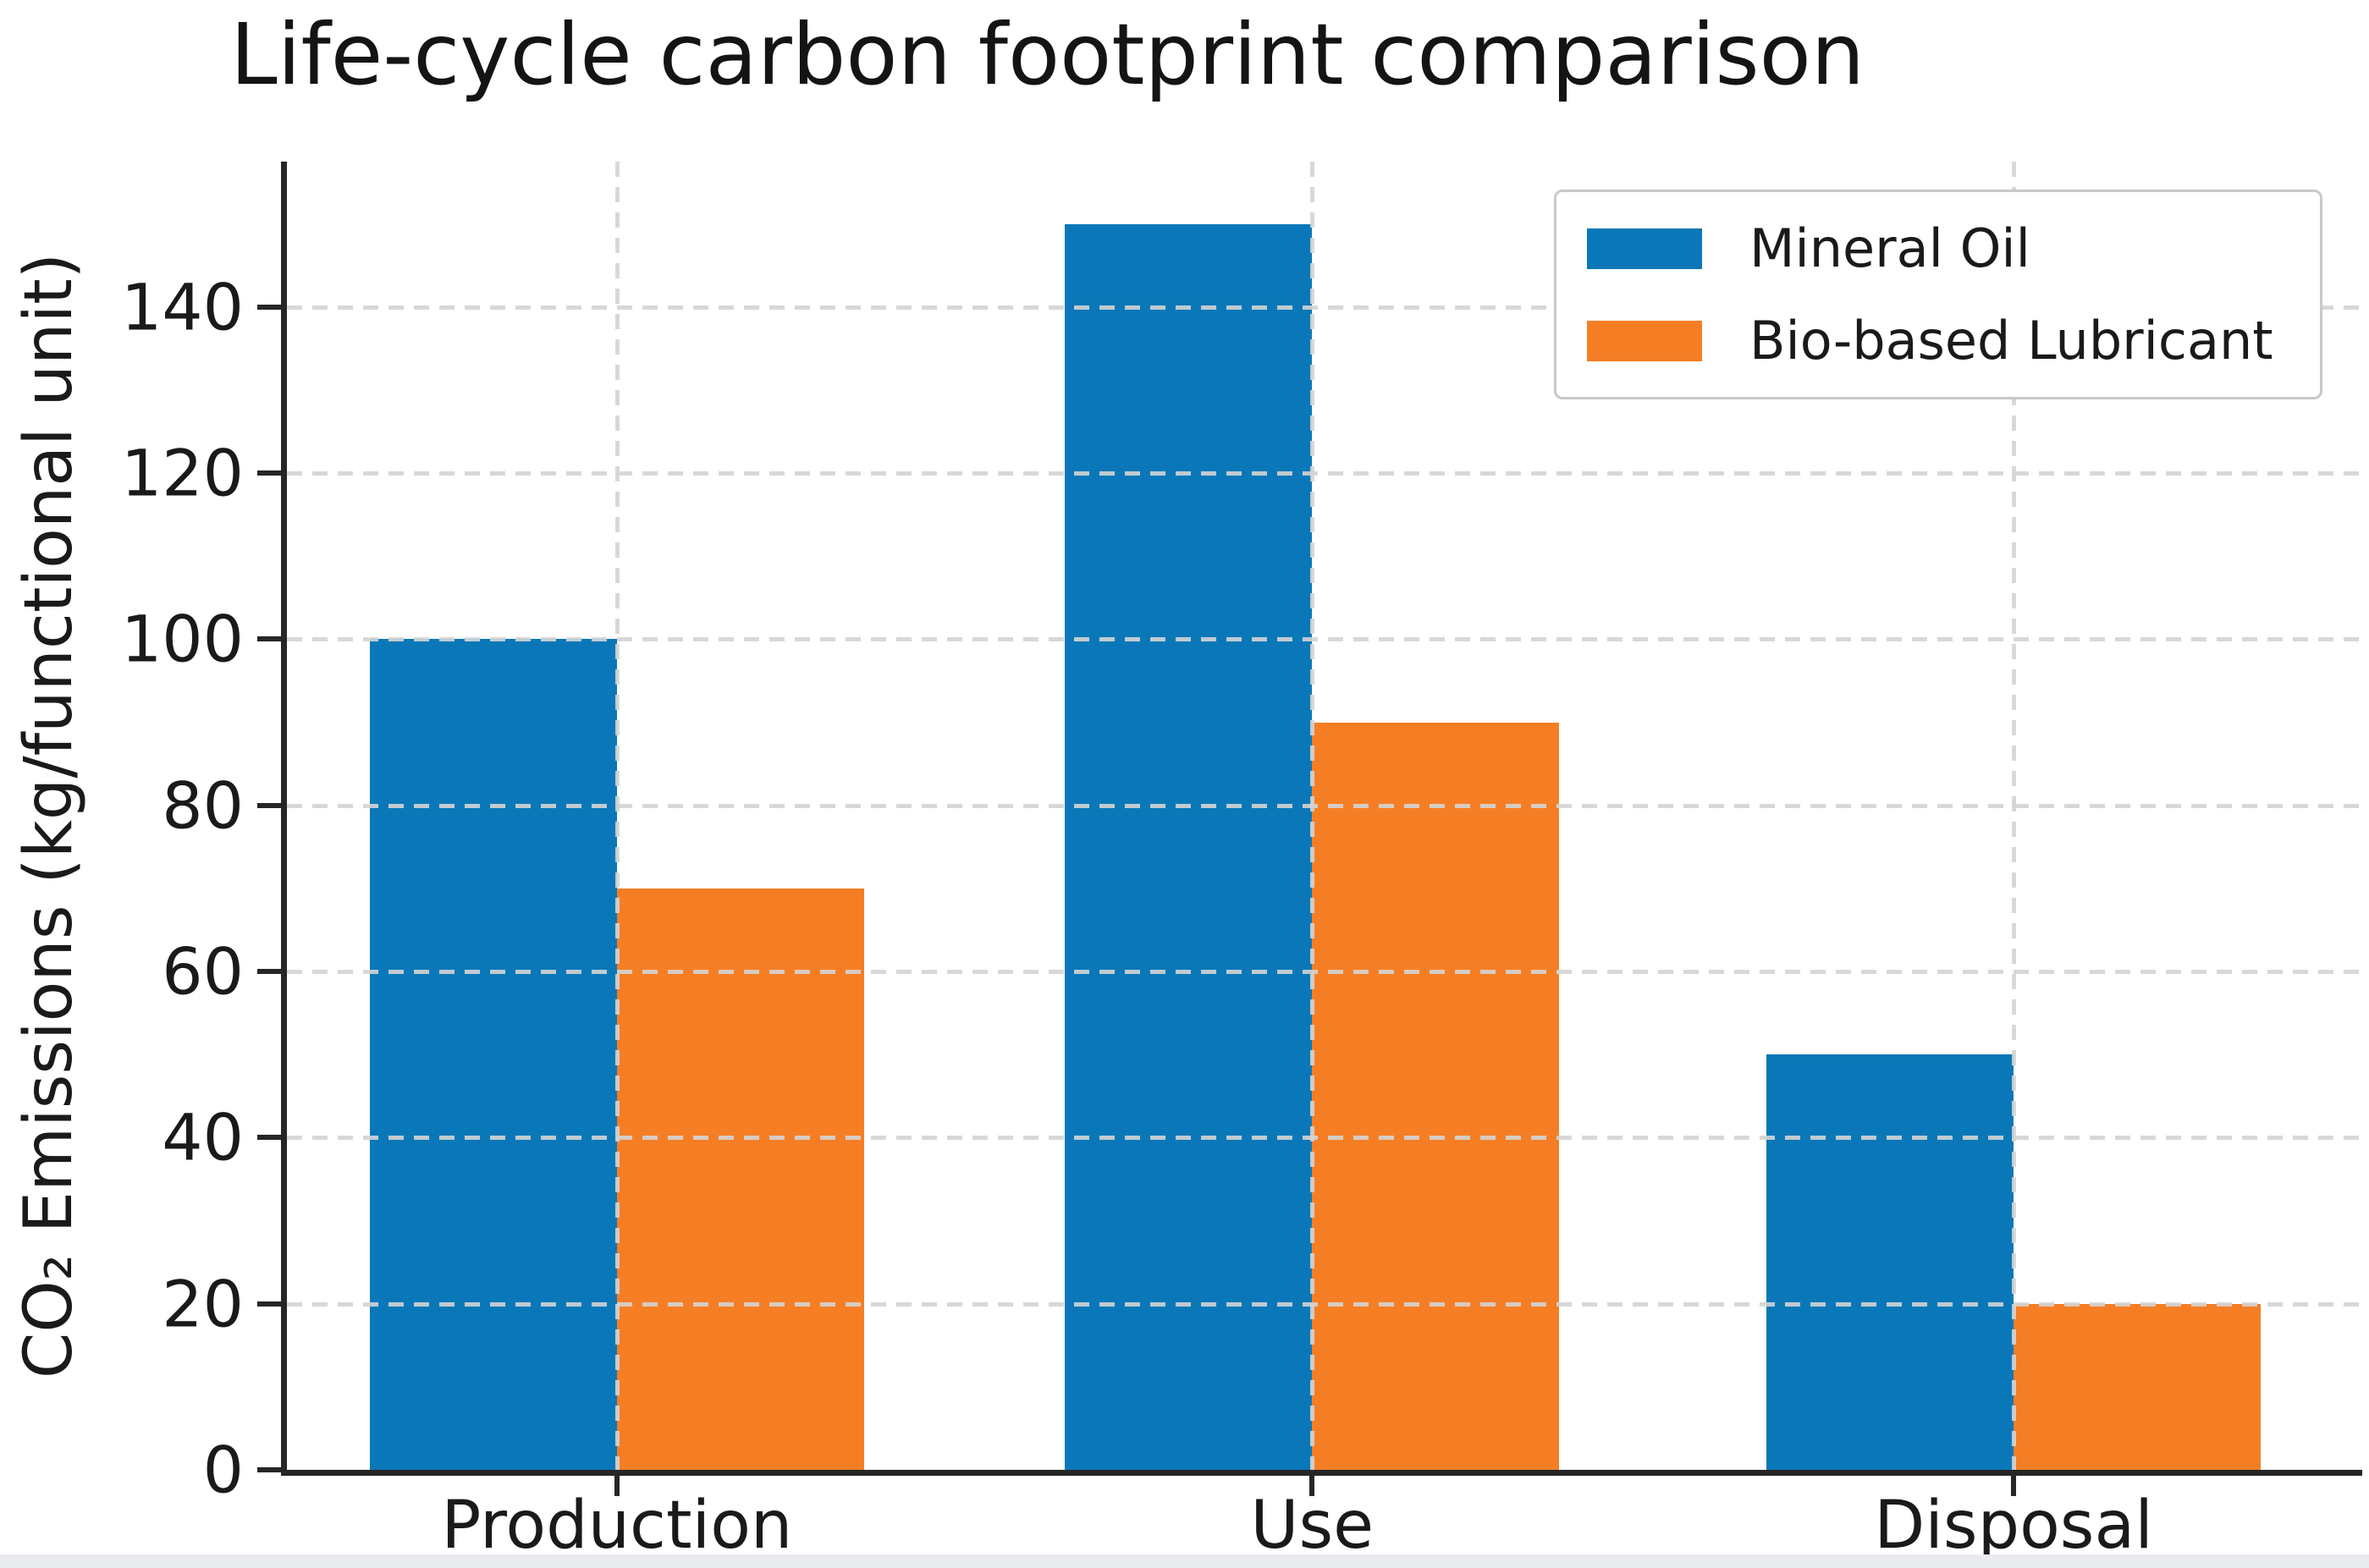  I want to click on bar-disposal-mineral-oil, so click(1890, 1262).